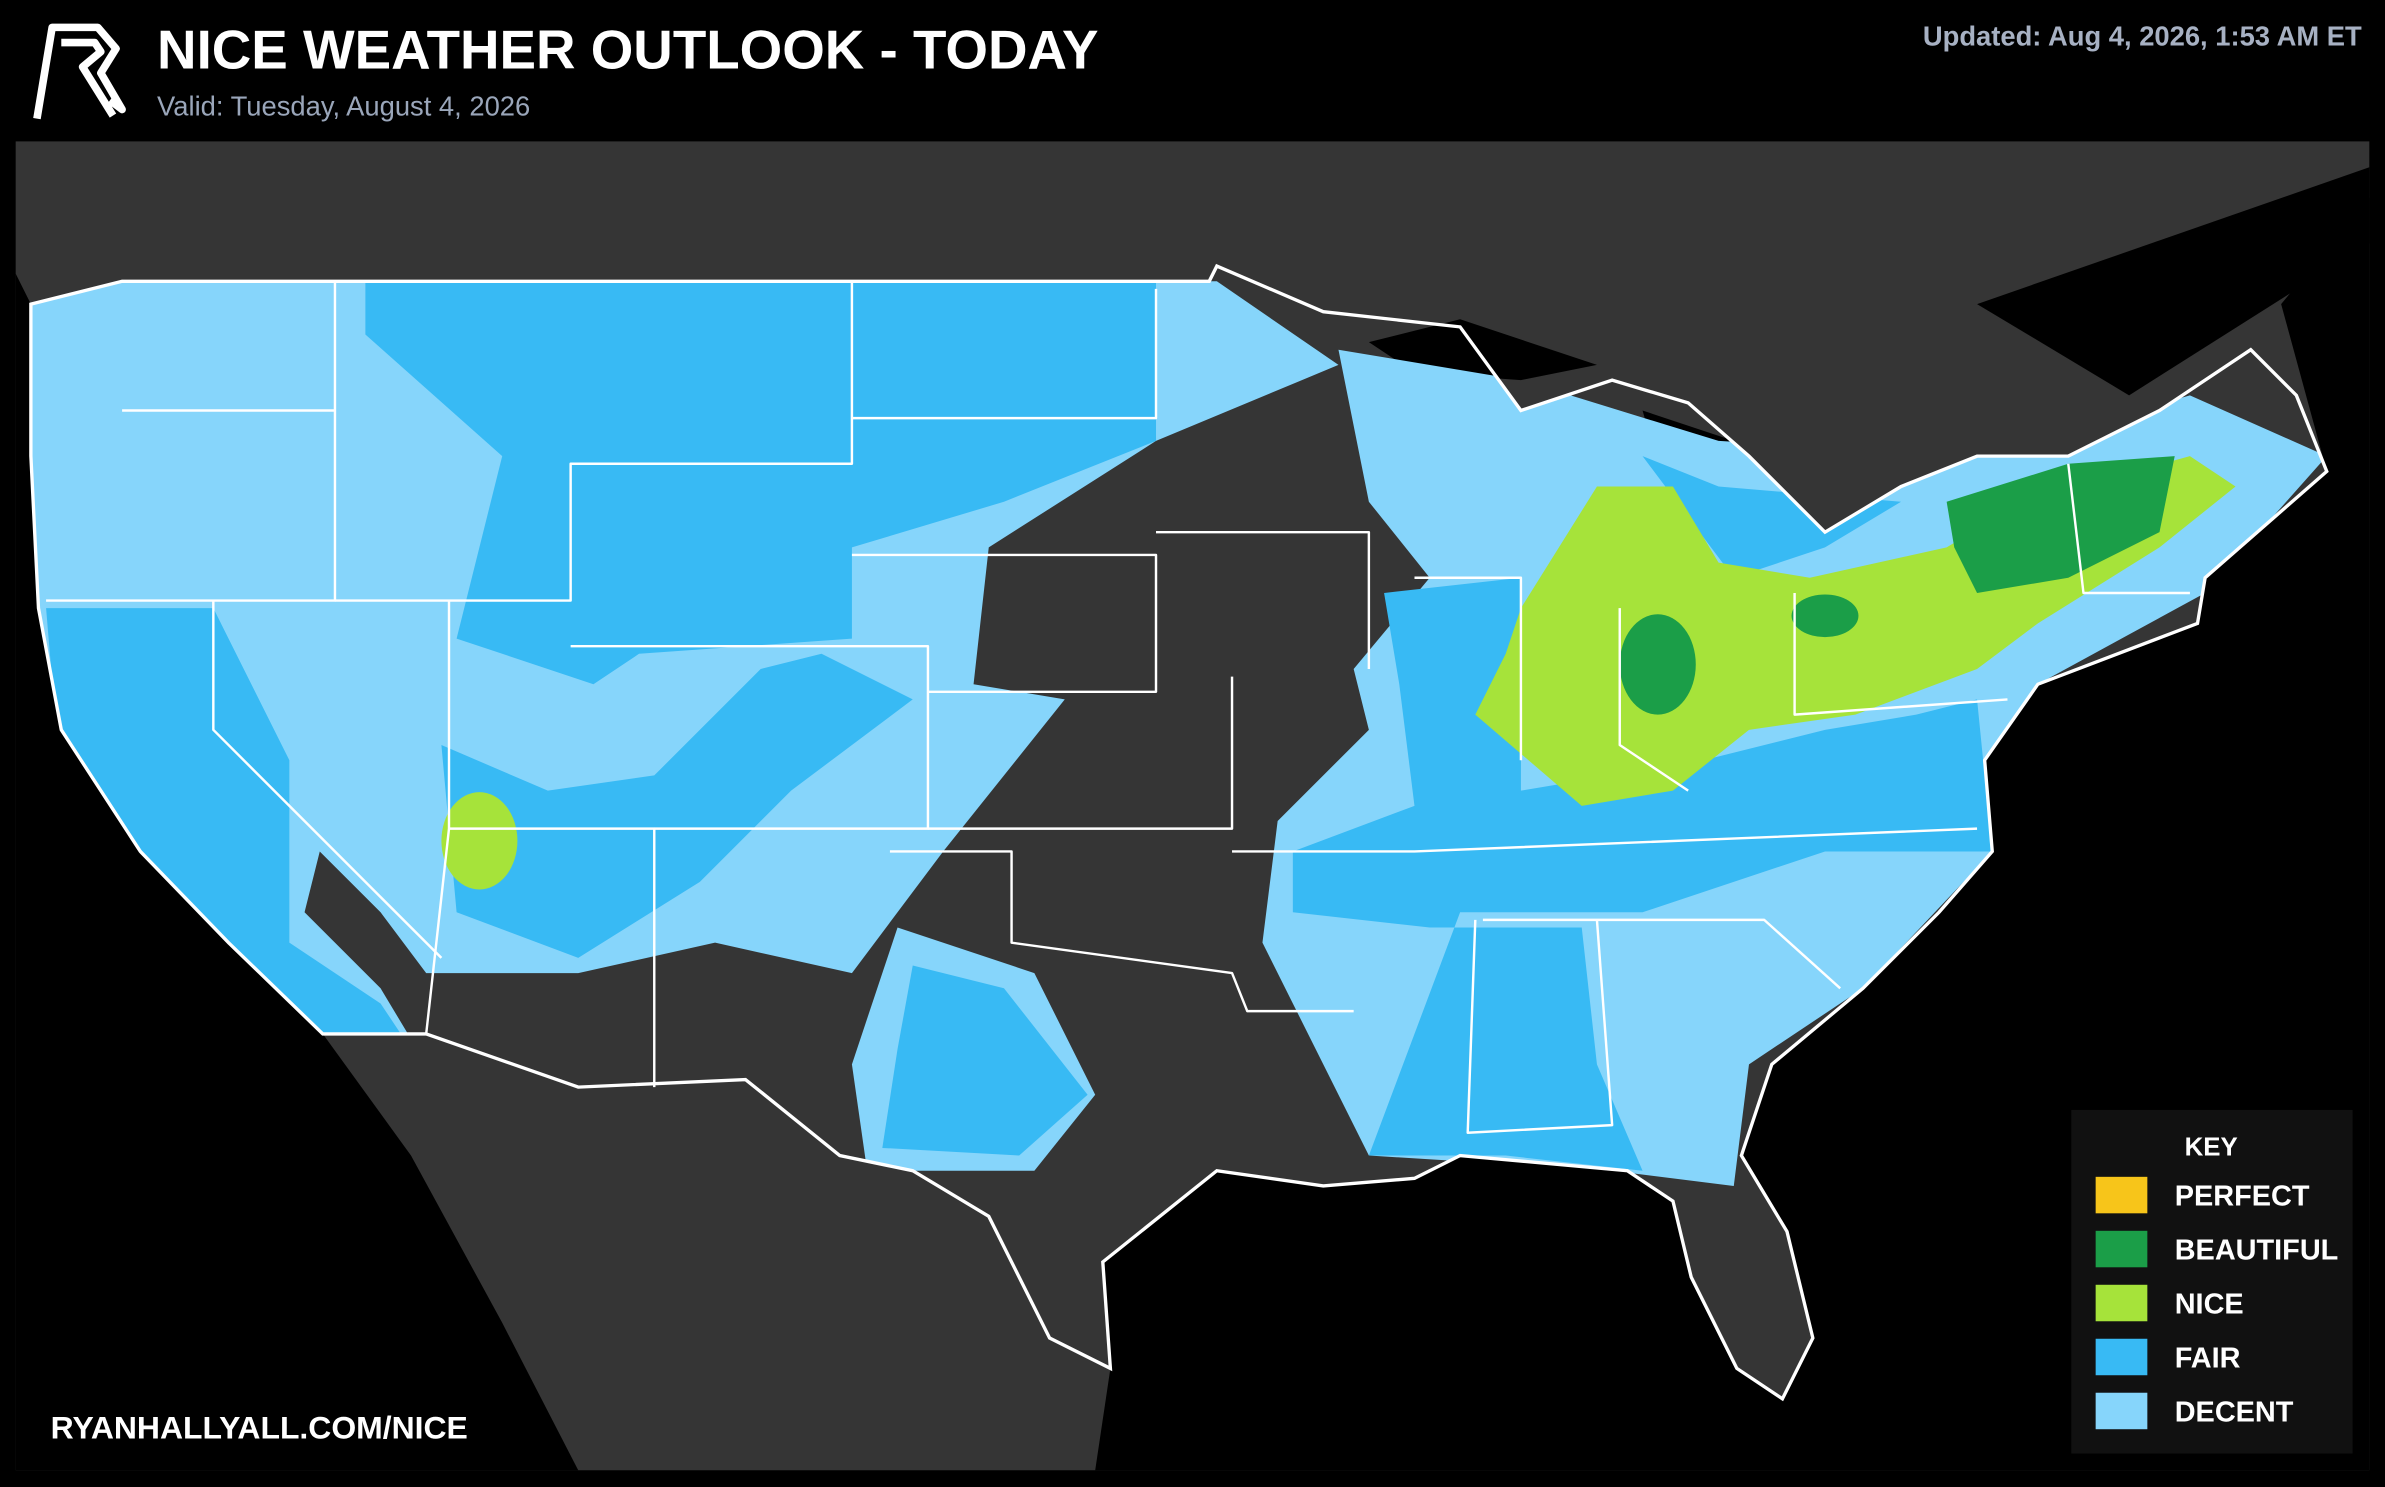 This screenshot has width=2385, height=1487. I want to click on st-lawrence, so click(2173, 281).